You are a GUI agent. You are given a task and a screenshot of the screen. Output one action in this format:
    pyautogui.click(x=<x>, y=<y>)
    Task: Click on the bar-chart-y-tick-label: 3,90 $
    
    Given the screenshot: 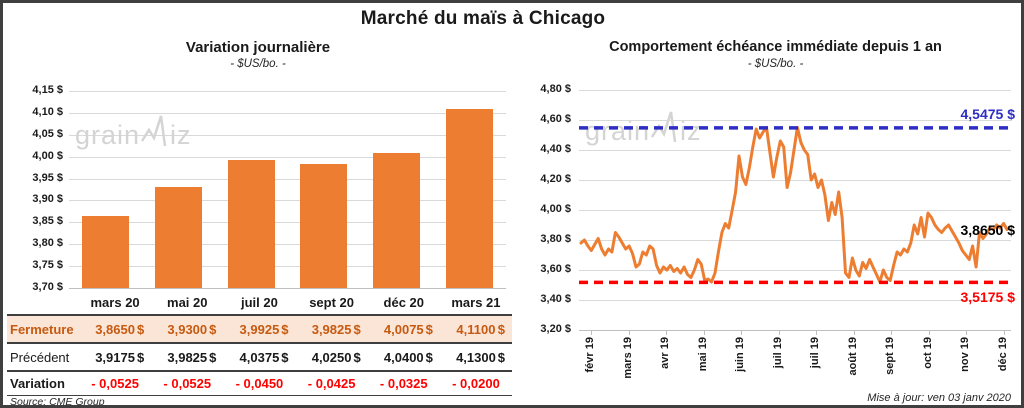 What is the action you would take?
    pyautogui.click(x=47, y=199)
    